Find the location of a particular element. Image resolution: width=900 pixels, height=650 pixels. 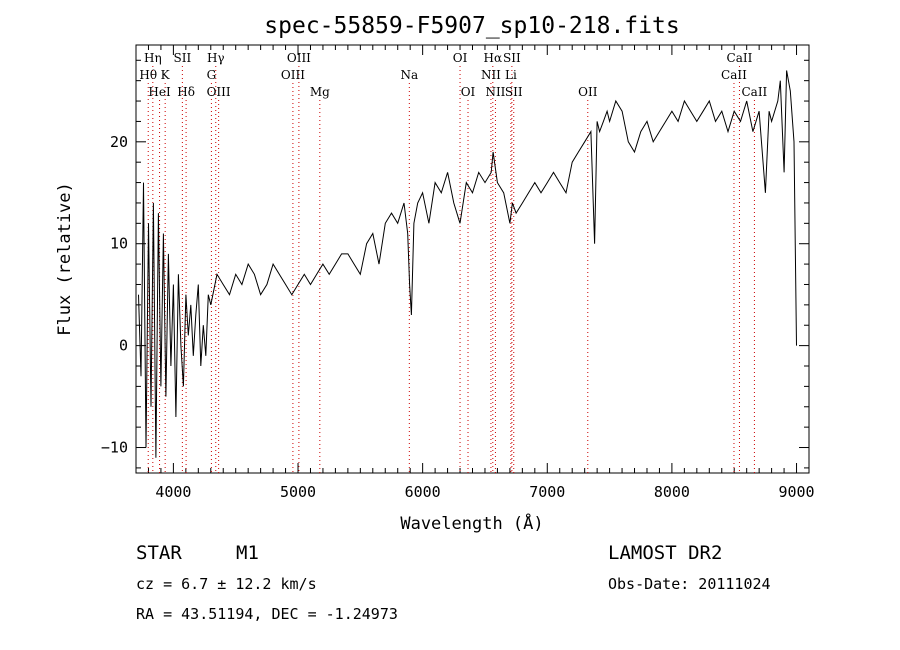

x-tick-label: 4000 is located at coordinates (173, 492).